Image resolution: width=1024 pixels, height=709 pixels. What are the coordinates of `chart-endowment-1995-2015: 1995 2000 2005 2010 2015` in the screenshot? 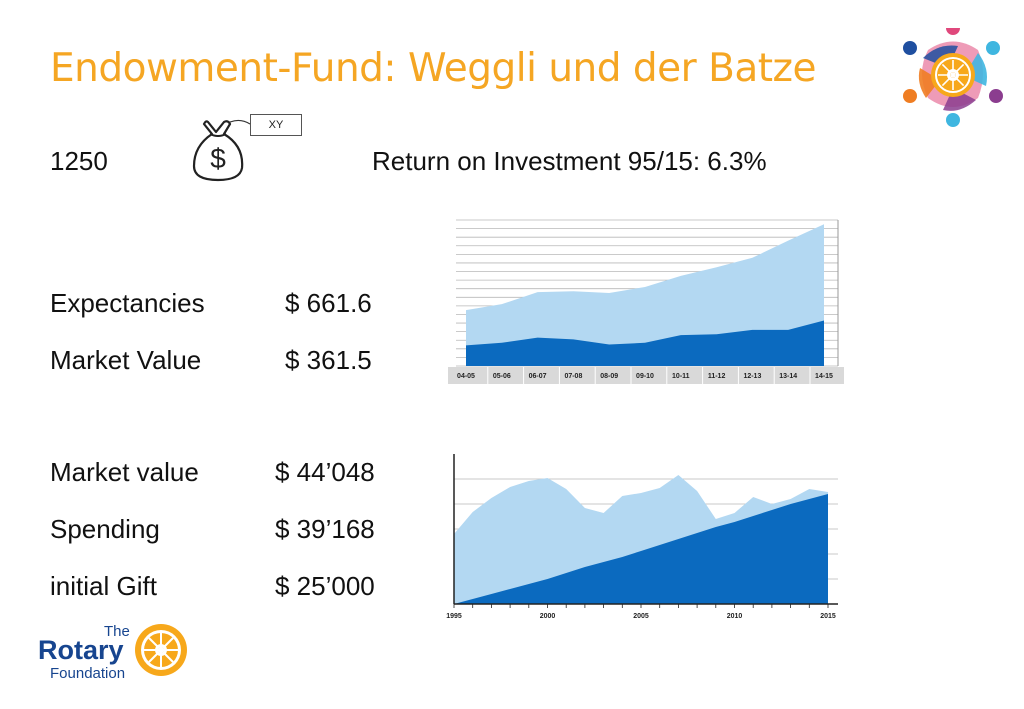 It's located at (642, 537).